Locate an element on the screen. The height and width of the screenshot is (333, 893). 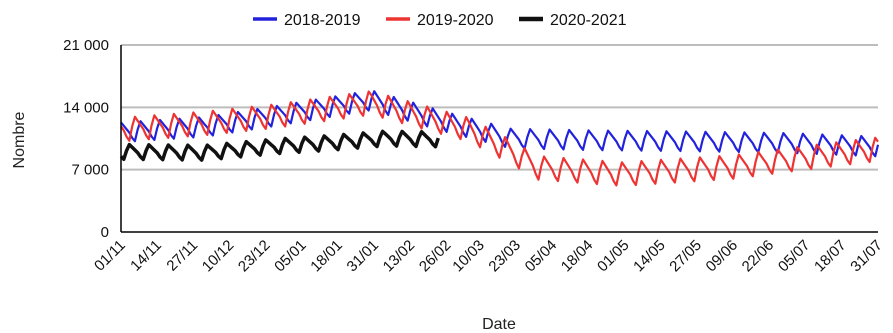
y-axis-ticks: 0 7 000 14 000 21 000 is located at coordinates (86, 139).